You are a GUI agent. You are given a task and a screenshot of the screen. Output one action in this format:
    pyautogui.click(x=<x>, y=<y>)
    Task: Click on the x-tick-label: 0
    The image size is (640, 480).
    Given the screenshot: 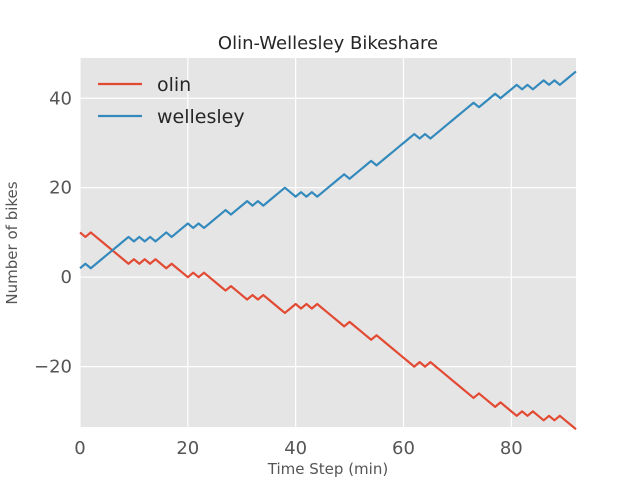 What is the action you would take?
    pyautogui.click(x=79, y=448)
    